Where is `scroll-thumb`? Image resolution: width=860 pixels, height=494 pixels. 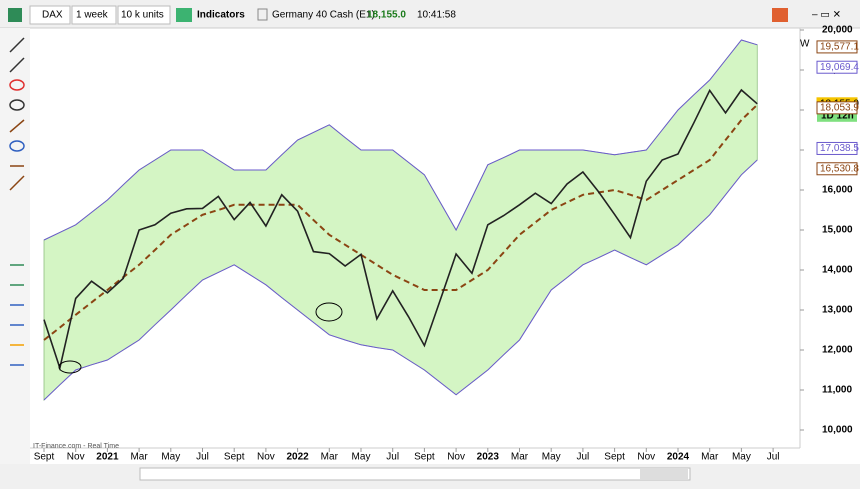 scroll-thumb is located at coordinates (664, 474).